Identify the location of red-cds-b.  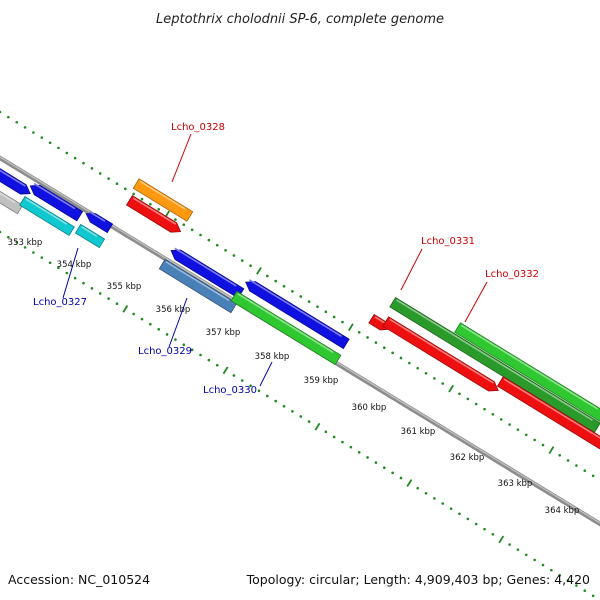
(441, 355).